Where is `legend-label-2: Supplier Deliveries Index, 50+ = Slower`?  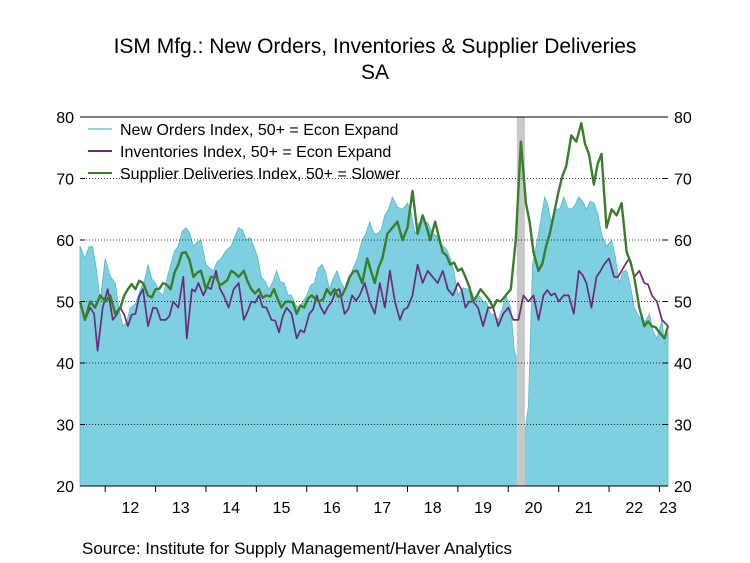 legend-label-2: Supplier Deliveries Index, 50+ = Slower is located at coordinates (260, 174).